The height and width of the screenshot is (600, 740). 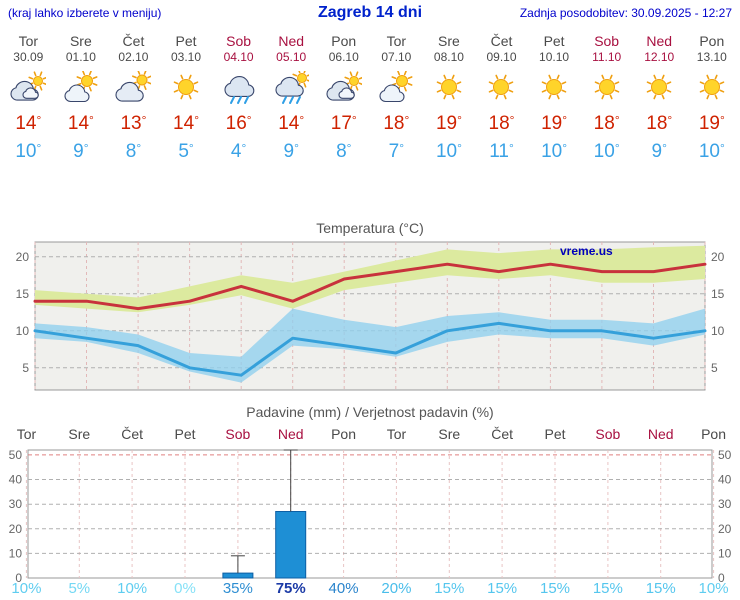 I want to click on last-update-timestamp: Zadnja posodobitev: 30.09.2025 - 12:27, so click(x=625, y=13).